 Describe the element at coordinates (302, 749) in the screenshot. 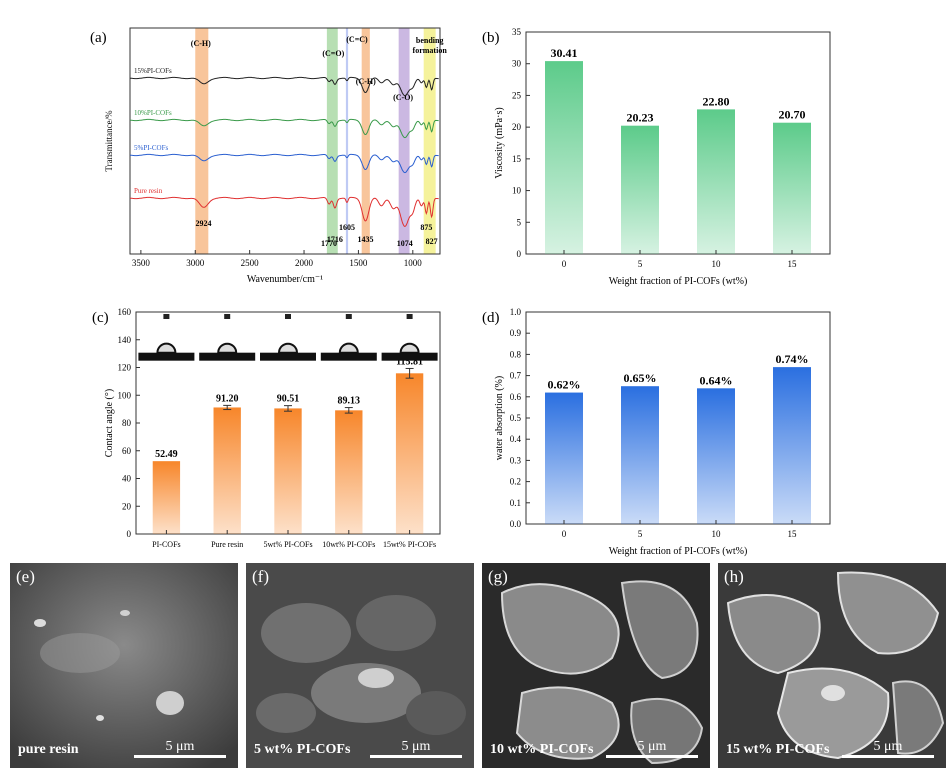

I see `sem-label: 5 wt% PI-COFs` at that location.